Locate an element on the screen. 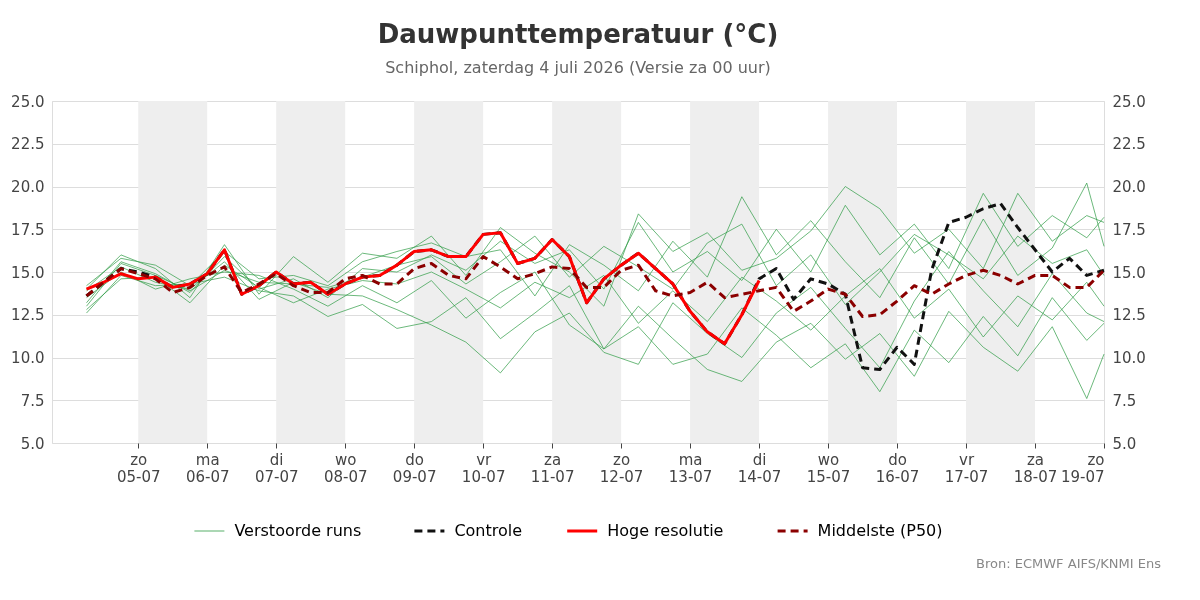 The image size is (1200, 600). x-tick-label: ma 13-07 is located at coordinates (690, 468).